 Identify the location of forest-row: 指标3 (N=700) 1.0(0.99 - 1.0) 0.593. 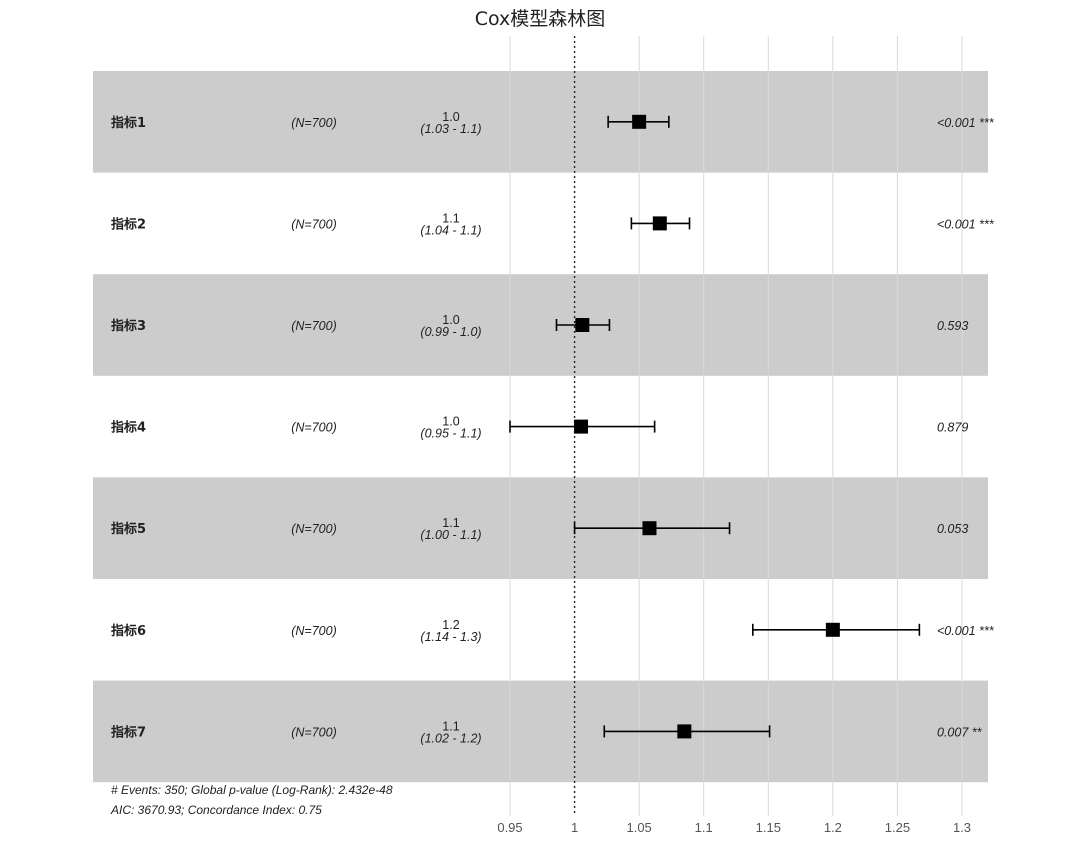
(539, 326).